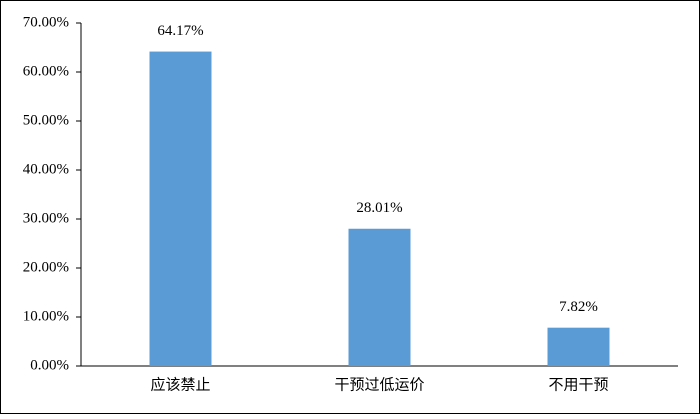 This screenshot has width=700, height=419. I want to click on x-tick-label: 不用干预, so click(578, 384).